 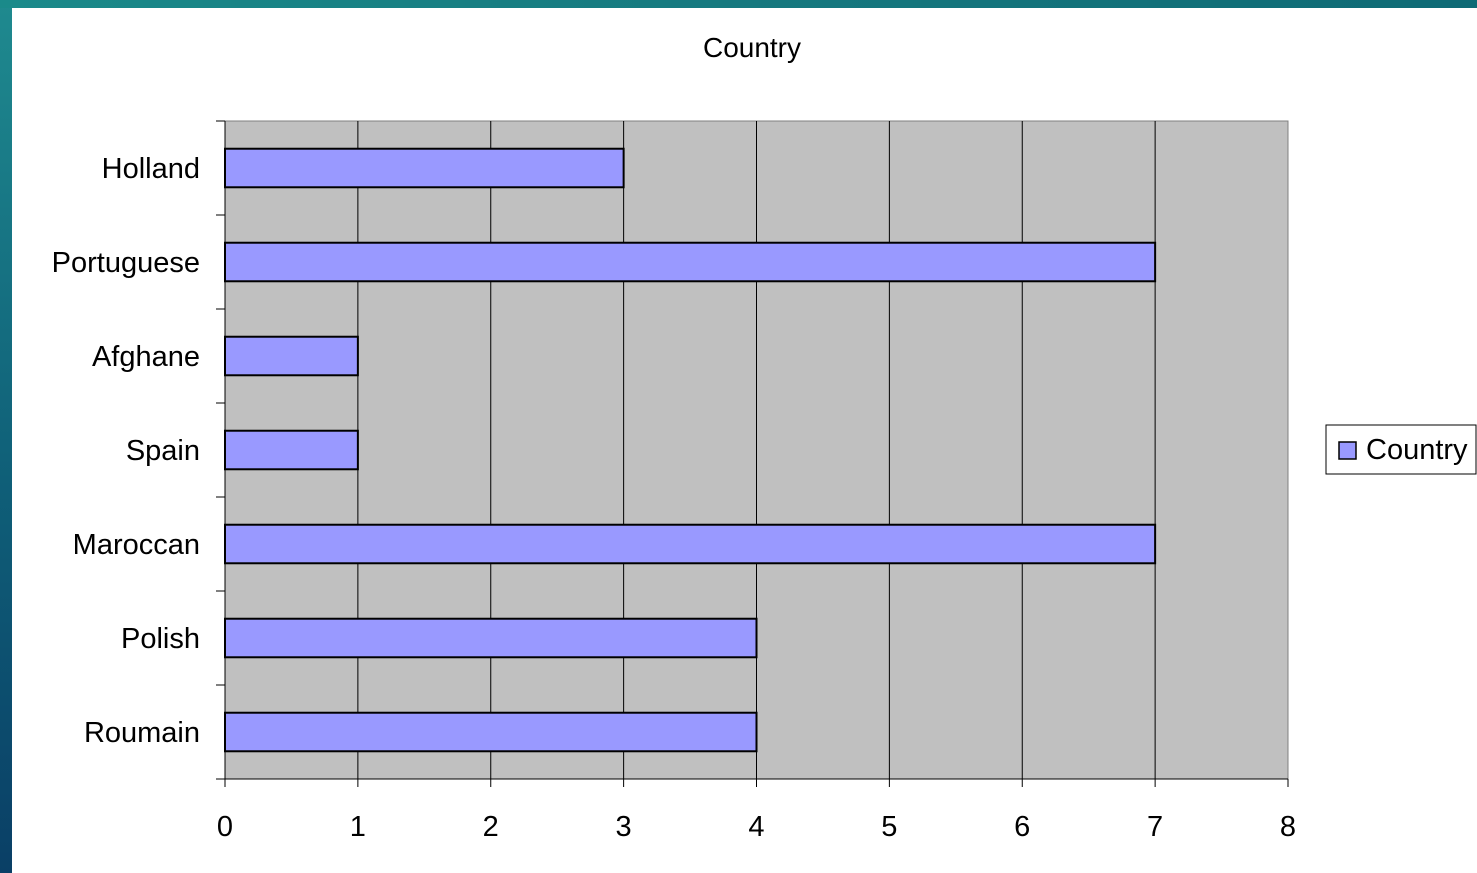 I want to click on x-tick-label: 8, so click(x=1288, y=827).